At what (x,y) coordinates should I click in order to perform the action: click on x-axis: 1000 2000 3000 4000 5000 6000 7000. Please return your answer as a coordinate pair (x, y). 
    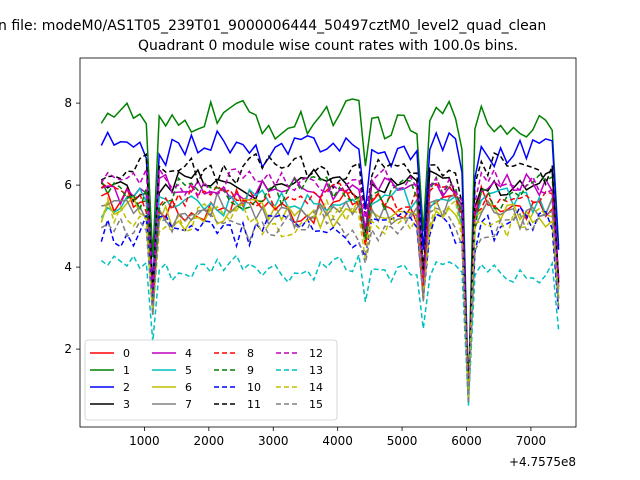
    Looking at the image, I should click on (337, 437).